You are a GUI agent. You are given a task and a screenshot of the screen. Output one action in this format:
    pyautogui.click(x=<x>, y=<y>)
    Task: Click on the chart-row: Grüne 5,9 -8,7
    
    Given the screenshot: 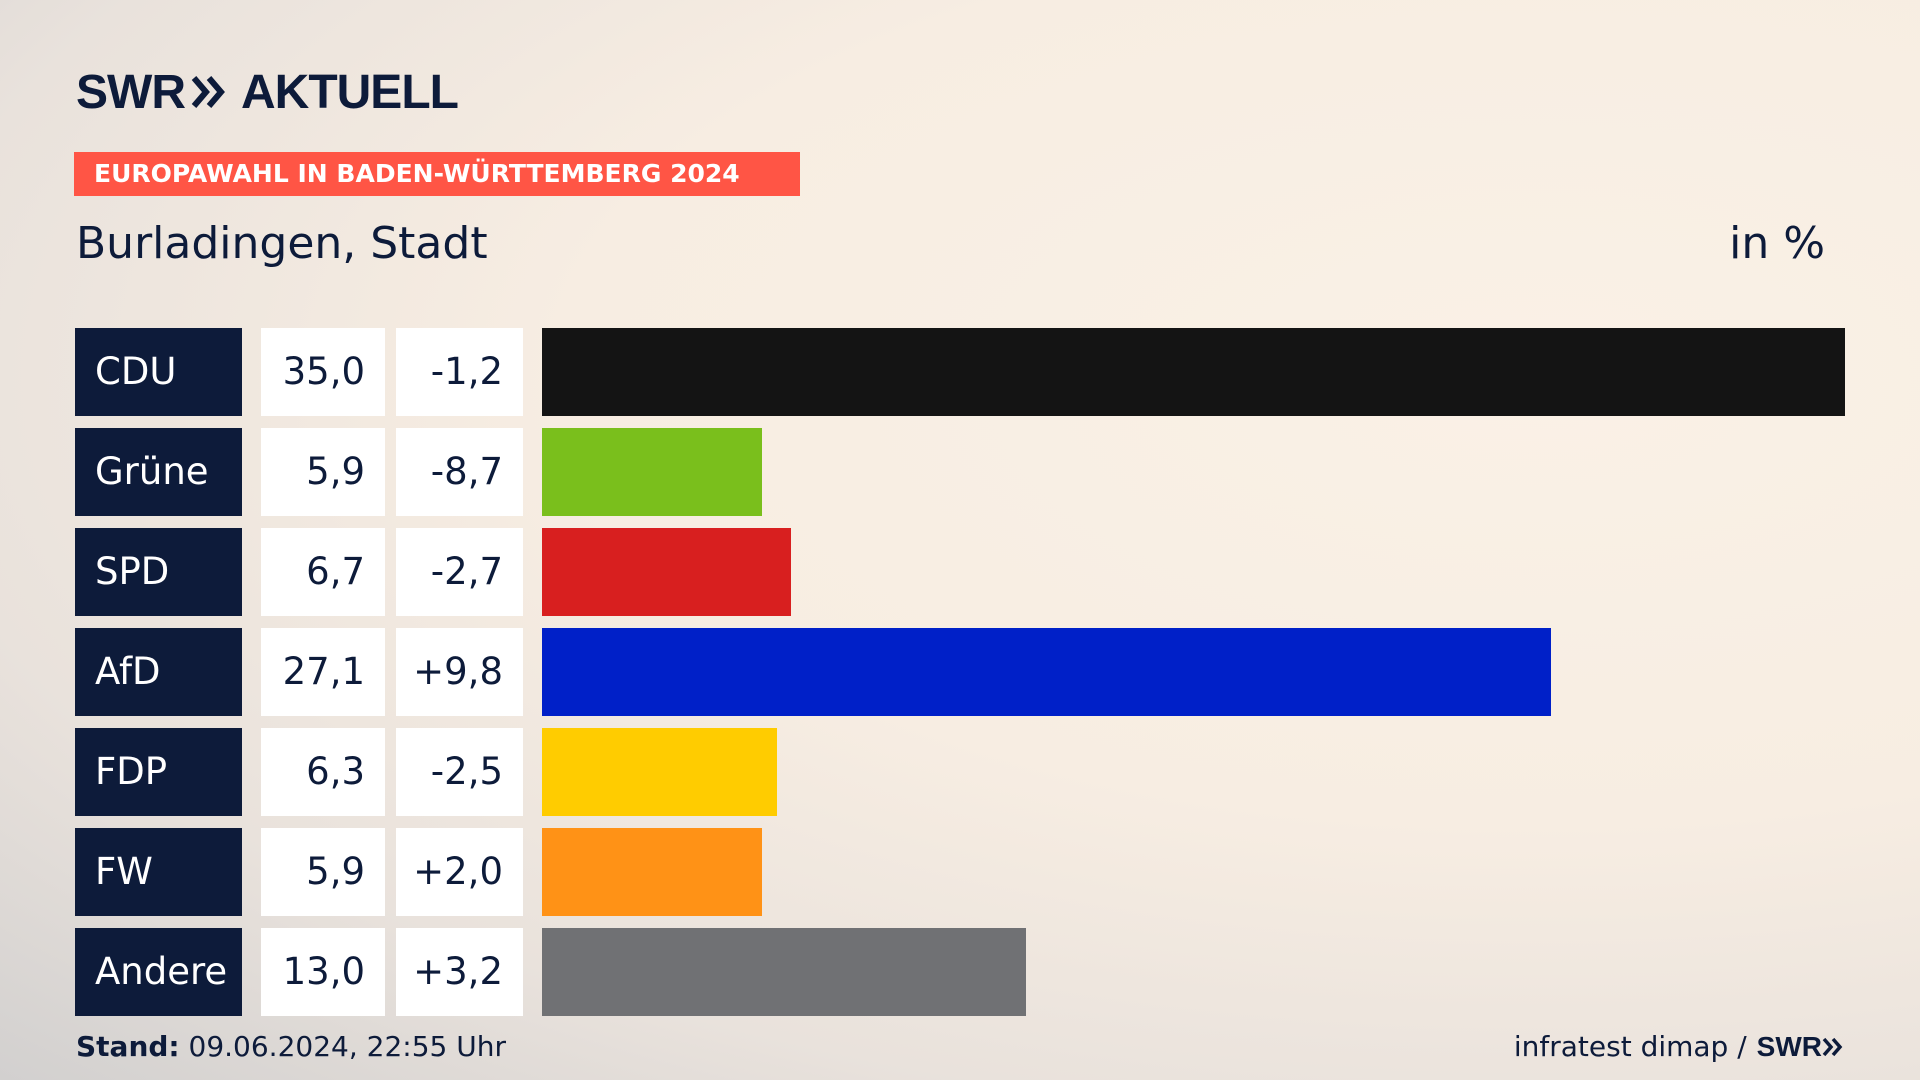 What is the action you would take?
    pyautogui.click(x=960, y=472)
    